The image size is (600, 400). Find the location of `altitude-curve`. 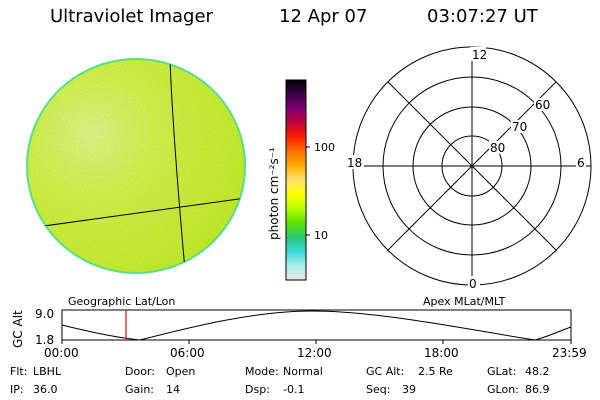

altitude-curve is located at coordinates (316, 325).